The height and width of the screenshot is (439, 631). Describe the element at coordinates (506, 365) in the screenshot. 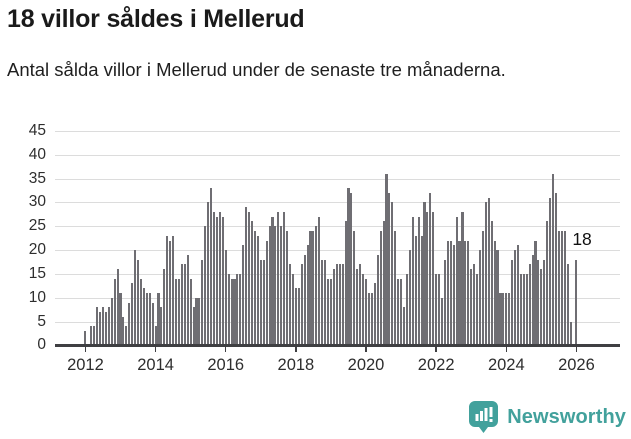

I see `x-axis-tick-label: 2024` at that location.